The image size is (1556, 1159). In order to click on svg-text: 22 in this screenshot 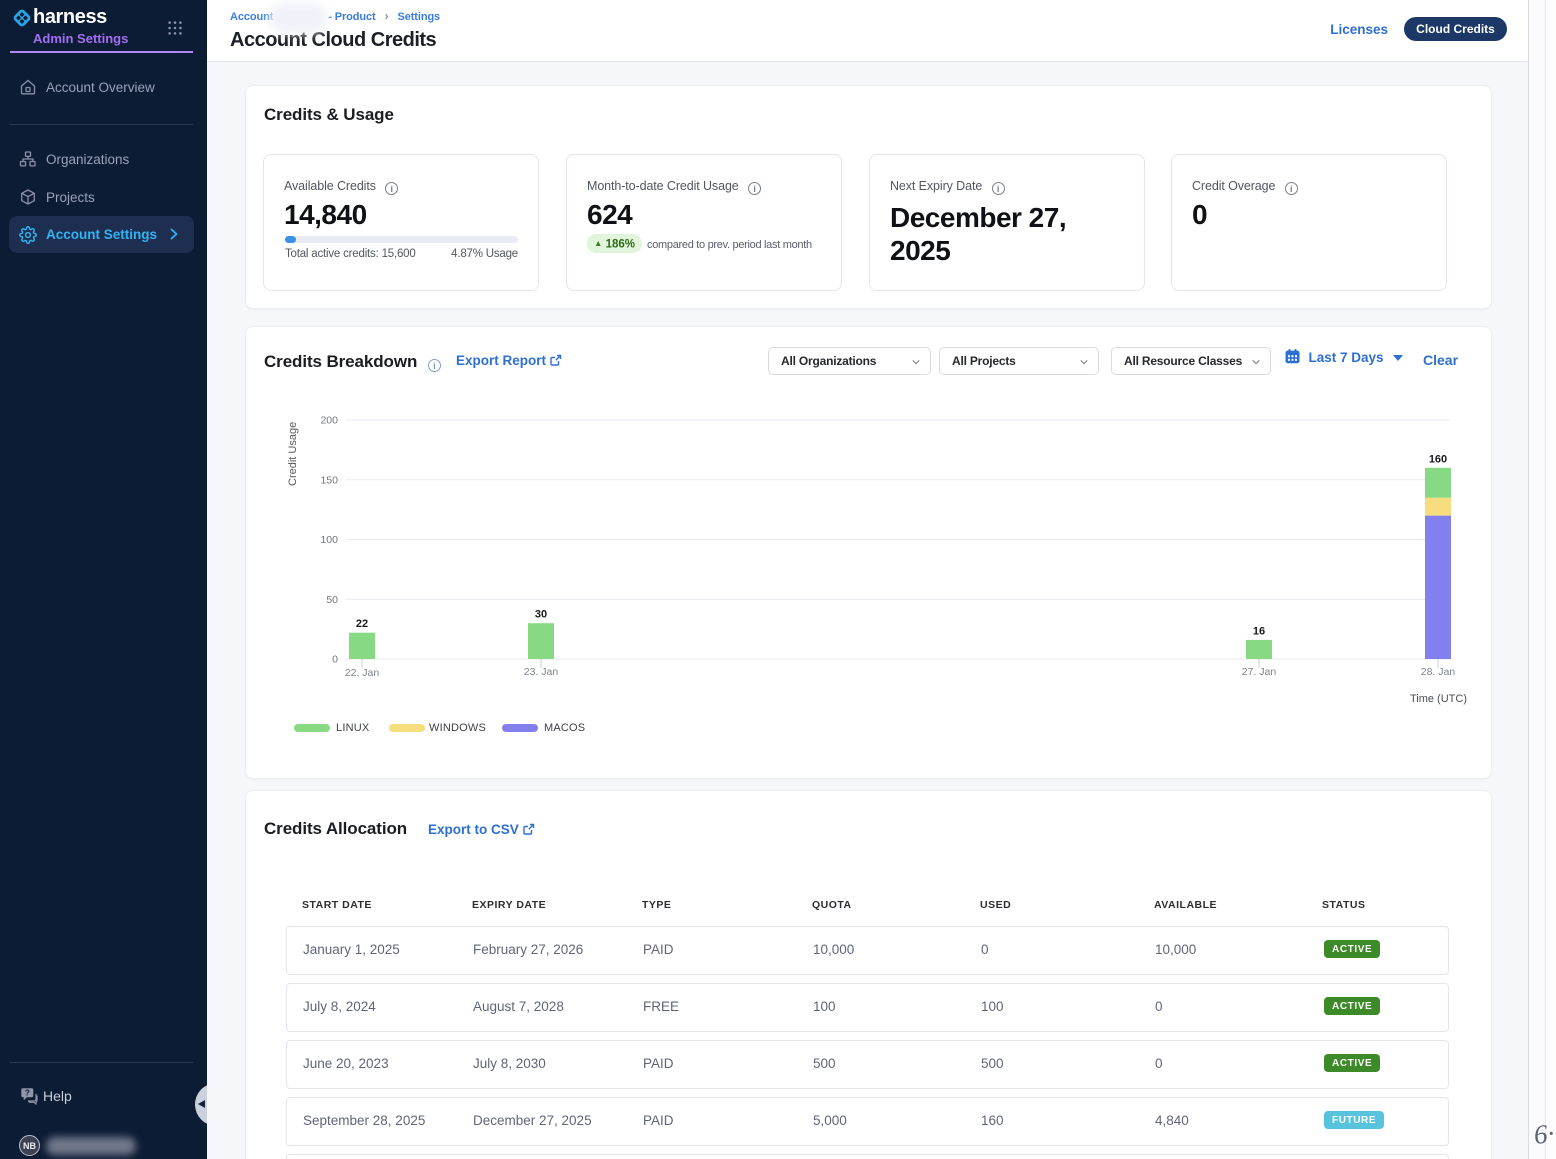, I will do `click(362, 624)`.